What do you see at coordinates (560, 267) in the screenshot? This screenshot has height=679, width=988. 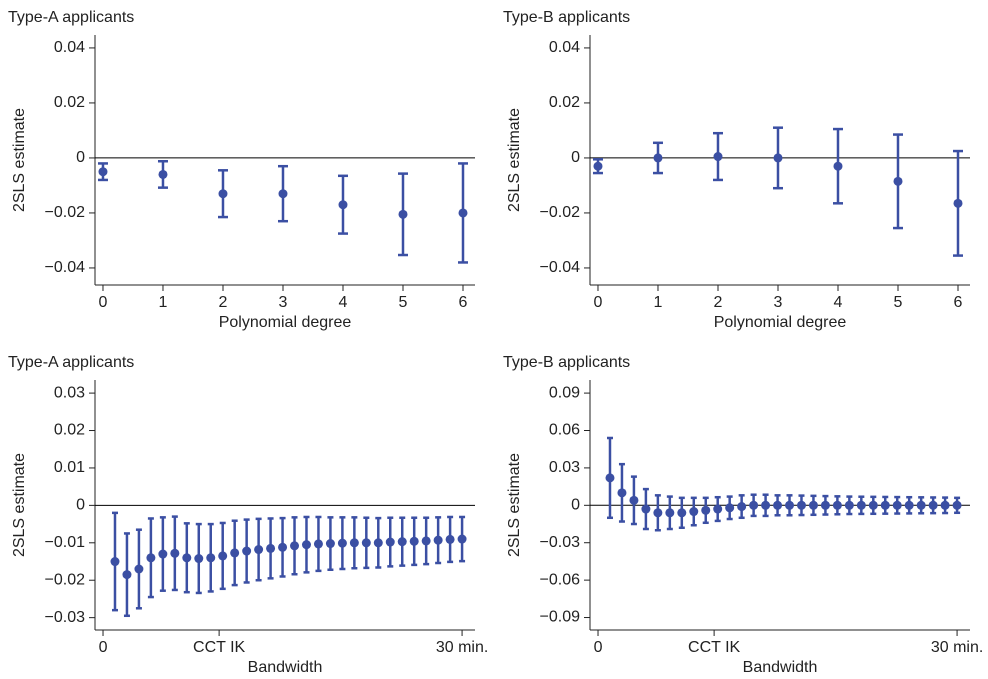 I see `y-tick-label: −0.04` at bounding box center [560, 267].